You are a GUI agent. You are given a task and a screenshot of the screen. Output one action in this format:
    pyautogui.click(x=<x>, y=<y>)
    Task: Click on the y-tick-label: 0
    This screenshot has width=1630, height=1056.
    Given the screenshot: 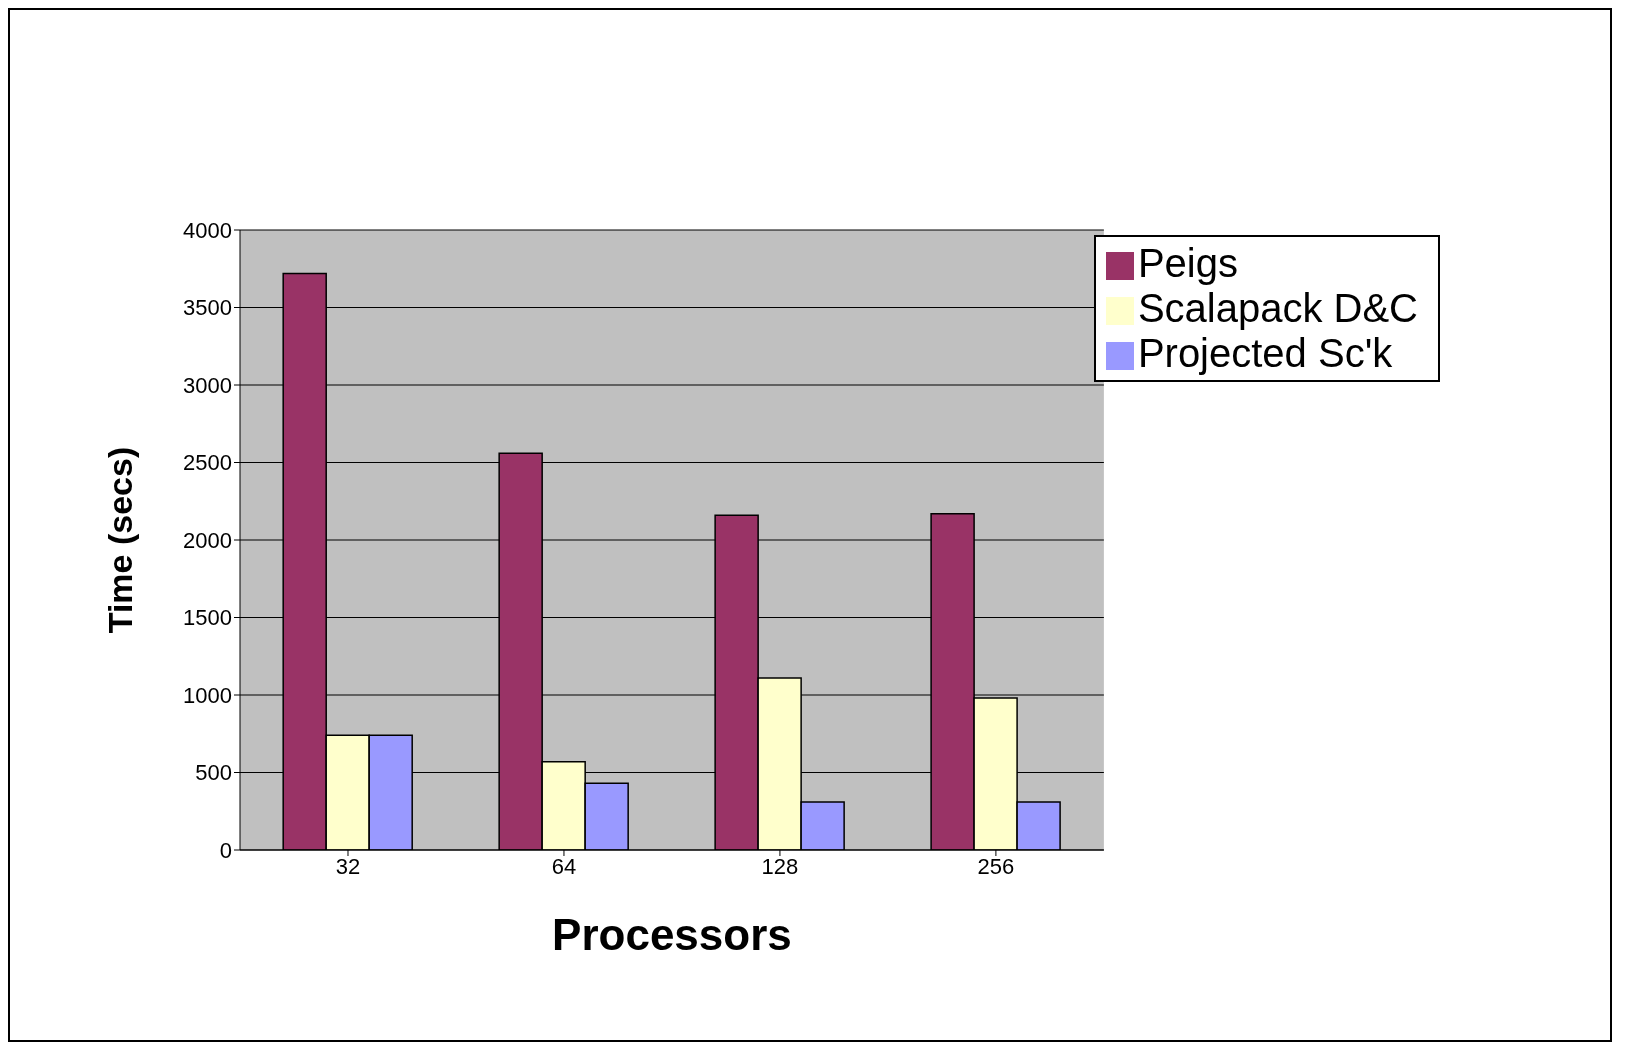 What is the action you would take?
    pyautogui.click(x=225, y=850)
    